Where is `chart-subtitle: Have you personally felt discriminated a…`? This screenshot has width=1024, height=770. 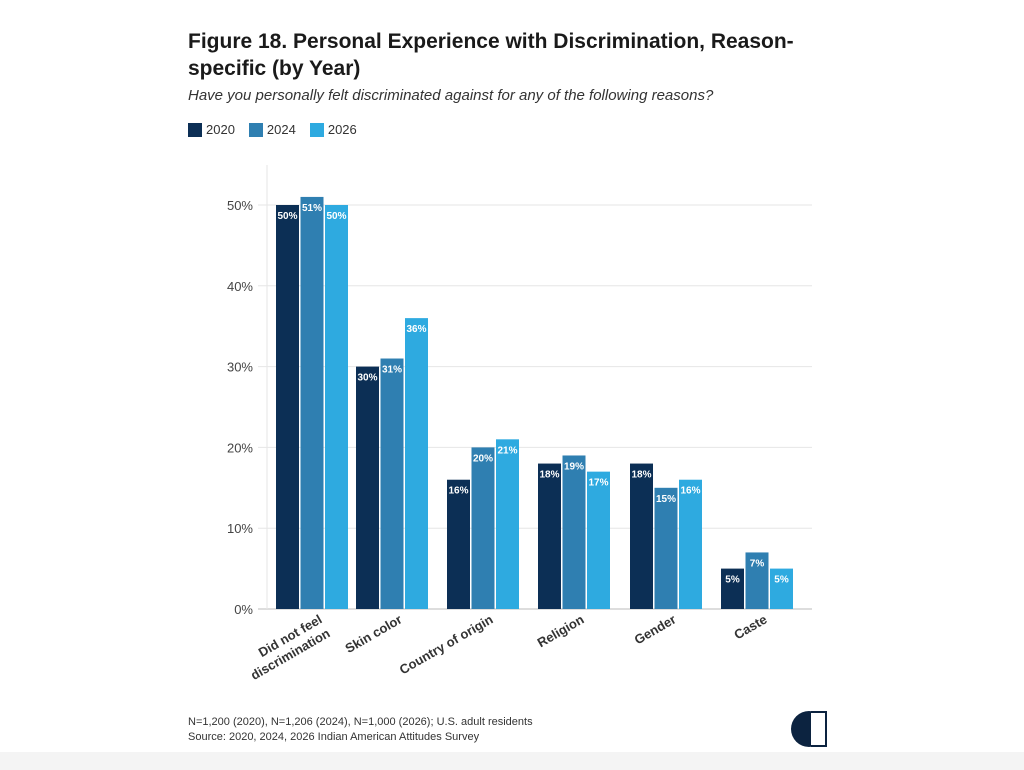
chart-subtitle: Have you personally felt discriminated a… is located at coordinates (451, 95).